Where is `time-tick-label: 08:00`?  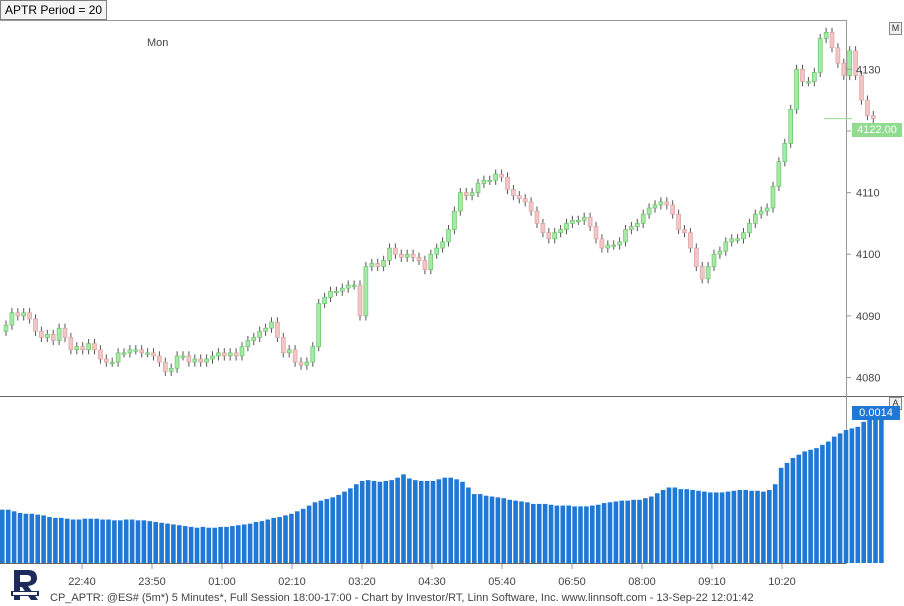
time-tick-label: 08:00 is located at coordinates (642, 582).